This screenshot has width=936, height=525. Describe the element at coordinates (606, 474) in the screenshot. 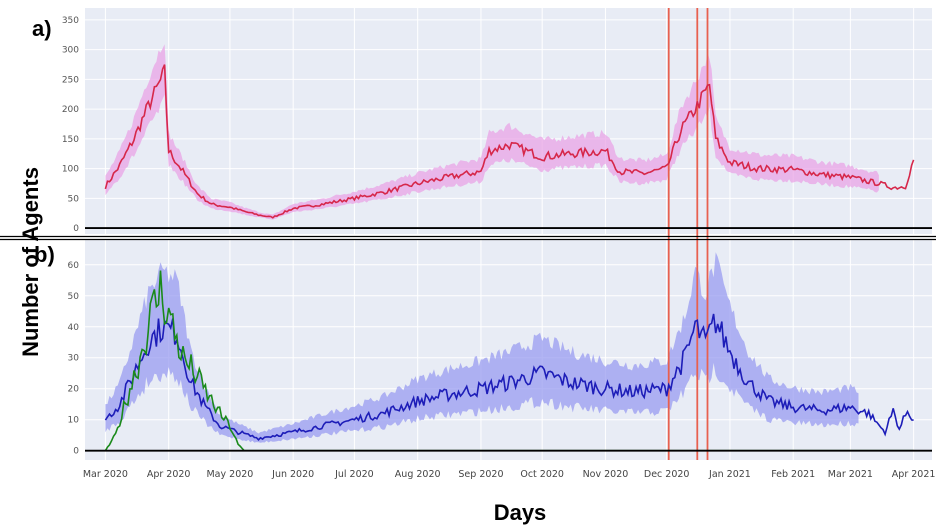

I see `x-tick-label: Nov 2020` at that location.